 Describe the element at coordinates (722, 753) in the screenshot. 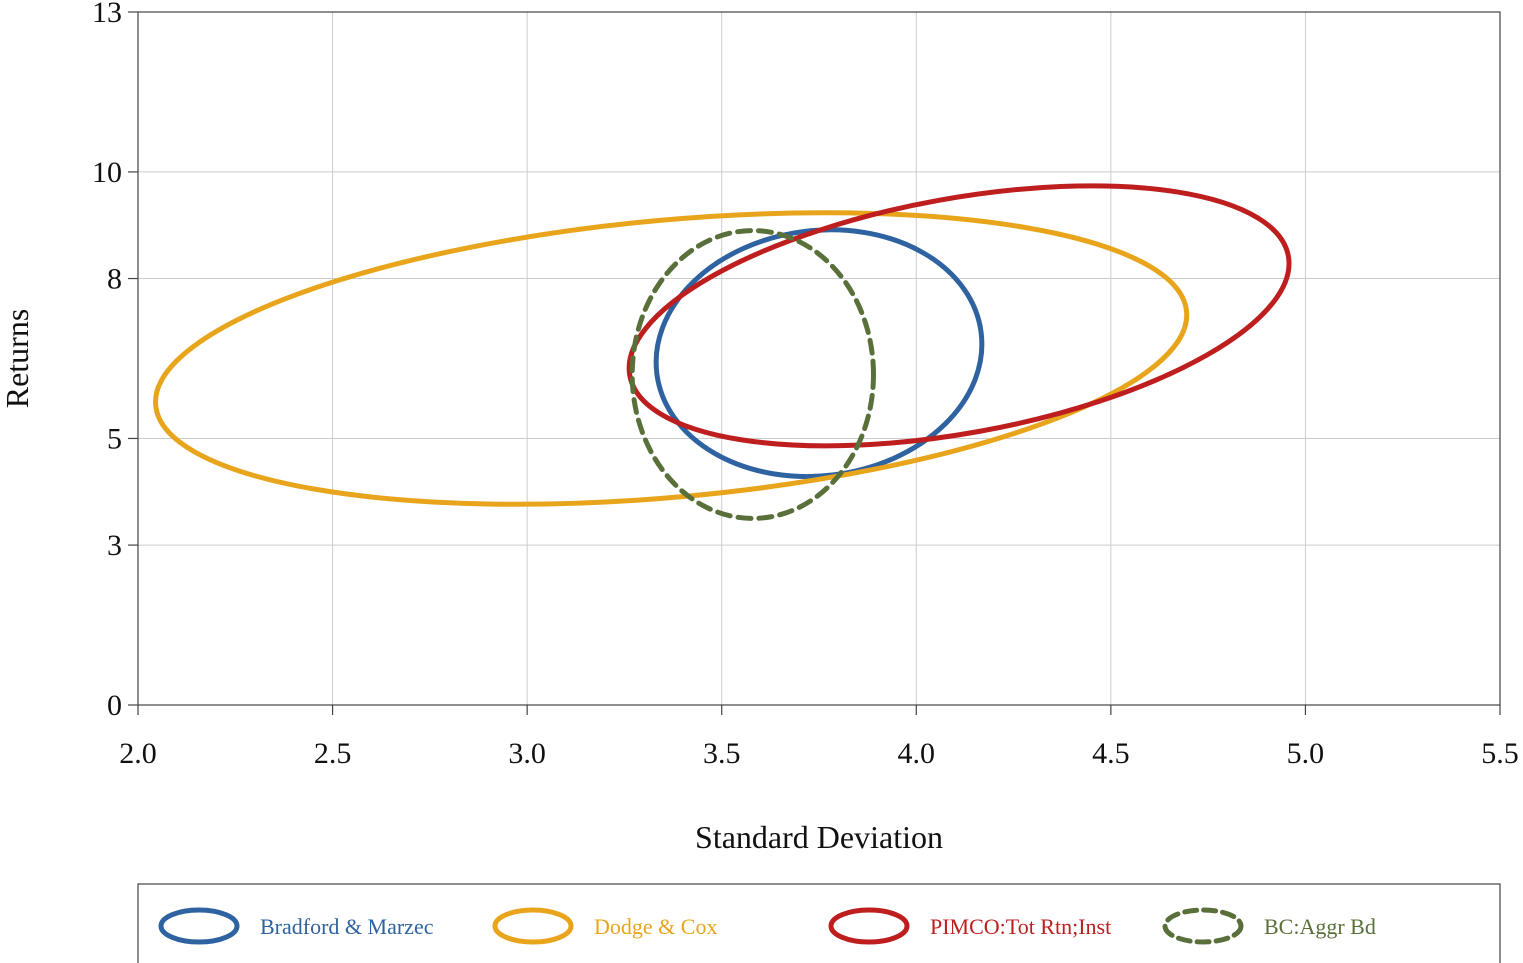

I see `x-tick-label: 3.5` at that location.